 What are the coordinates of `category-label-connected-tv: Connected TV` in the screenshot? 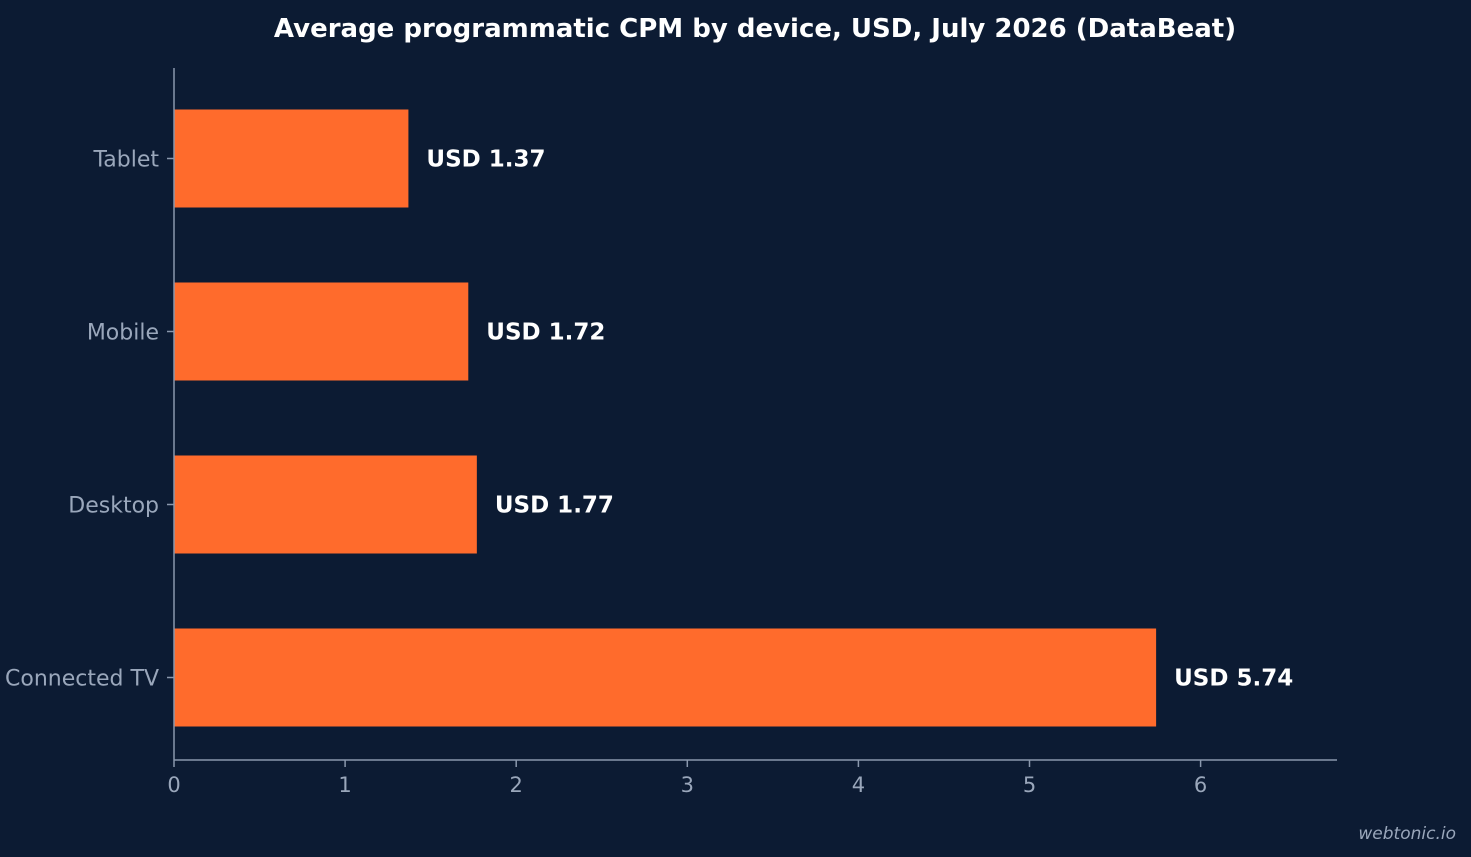 It's located at (82, 679).